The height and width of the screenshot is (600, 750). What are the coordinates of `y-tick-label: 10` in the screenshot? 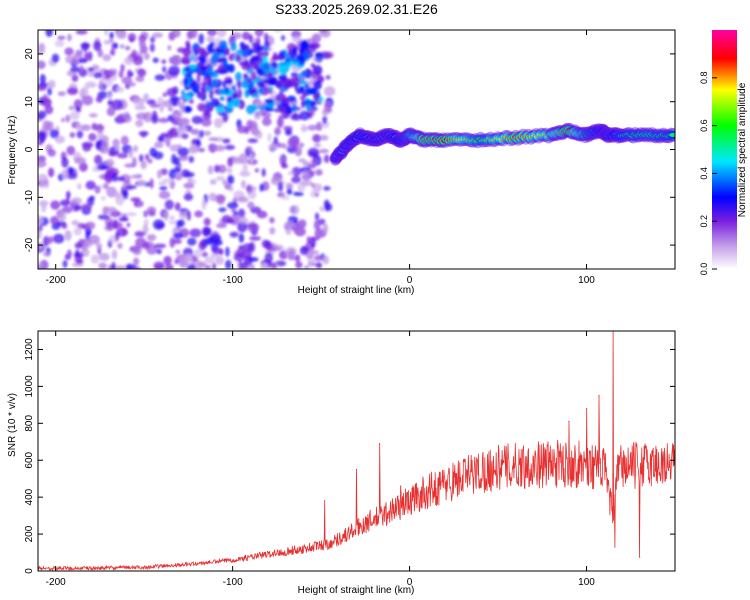 It's located at (29, 102).